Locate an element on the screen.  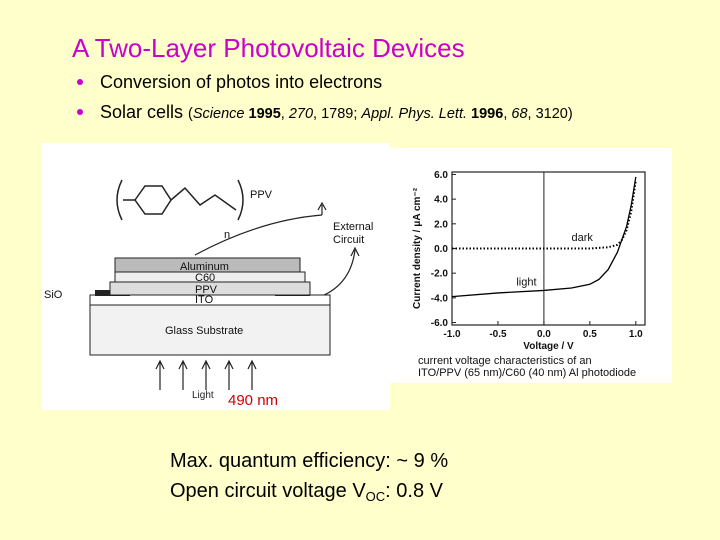
citation-part: 1995 is located at coordinates (265, 114).